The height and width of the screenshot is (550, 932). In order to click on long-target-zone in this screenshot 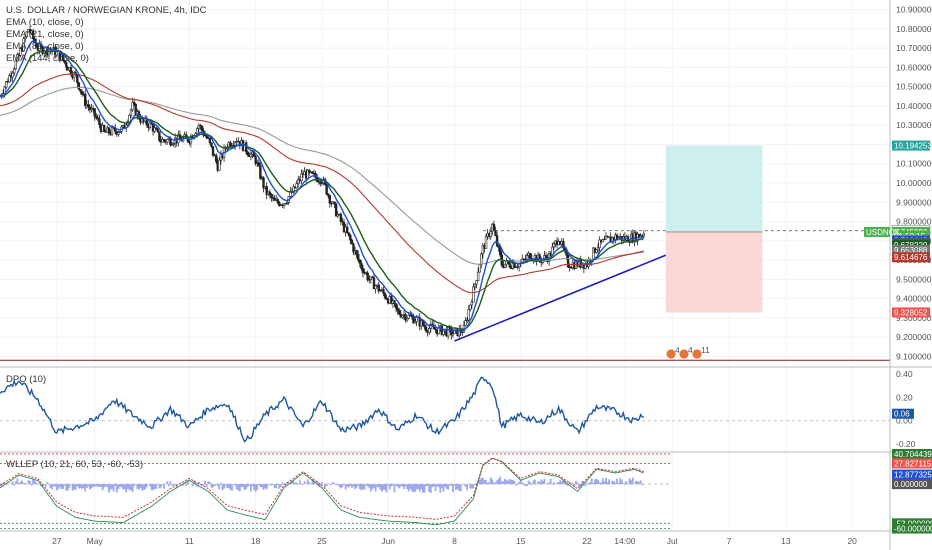, I will do `click(714, 188)`.